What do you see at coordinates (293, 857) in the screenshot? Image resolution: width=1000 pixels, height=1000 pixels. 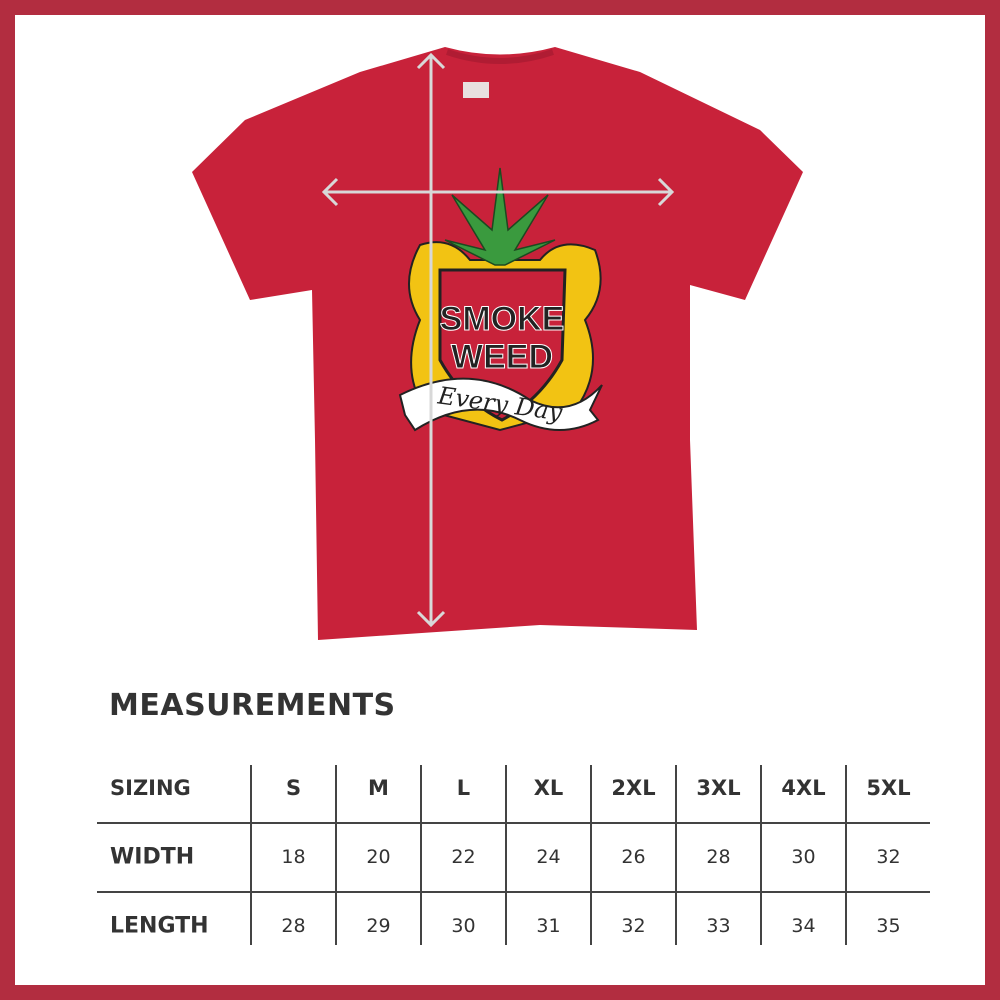 I see `width-cell: 18` at bounding box center [293, 857].